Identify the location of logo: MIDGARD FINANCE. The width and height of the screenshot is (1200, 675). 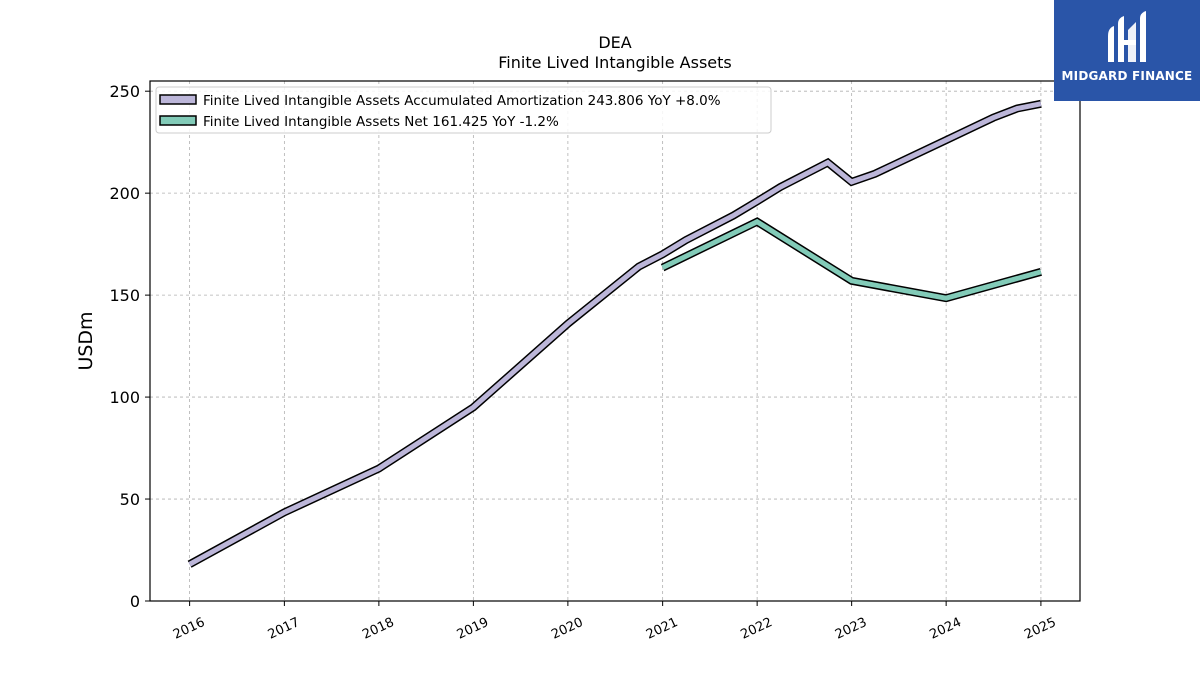
(1127, 50).